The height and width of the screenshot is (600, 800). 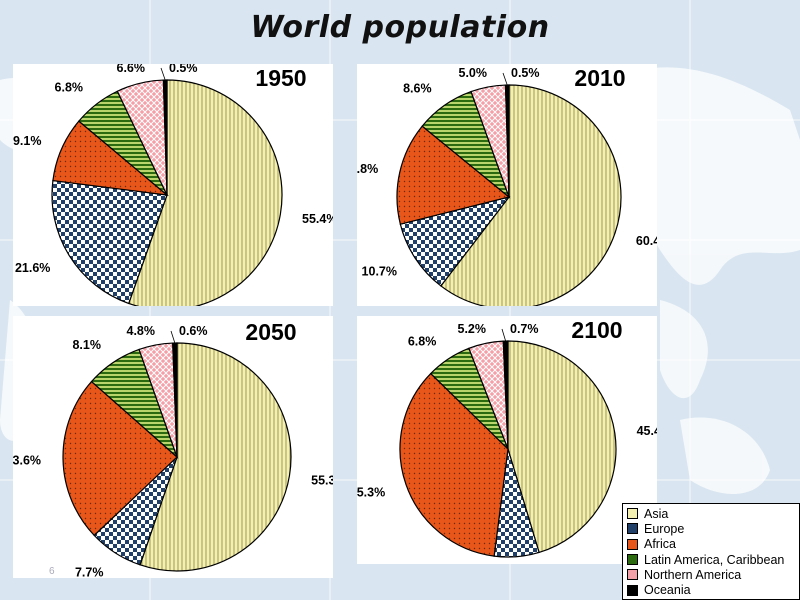 I want to click on data-label-northern-america-1950: 6.6%, so click(x=131, y=69).